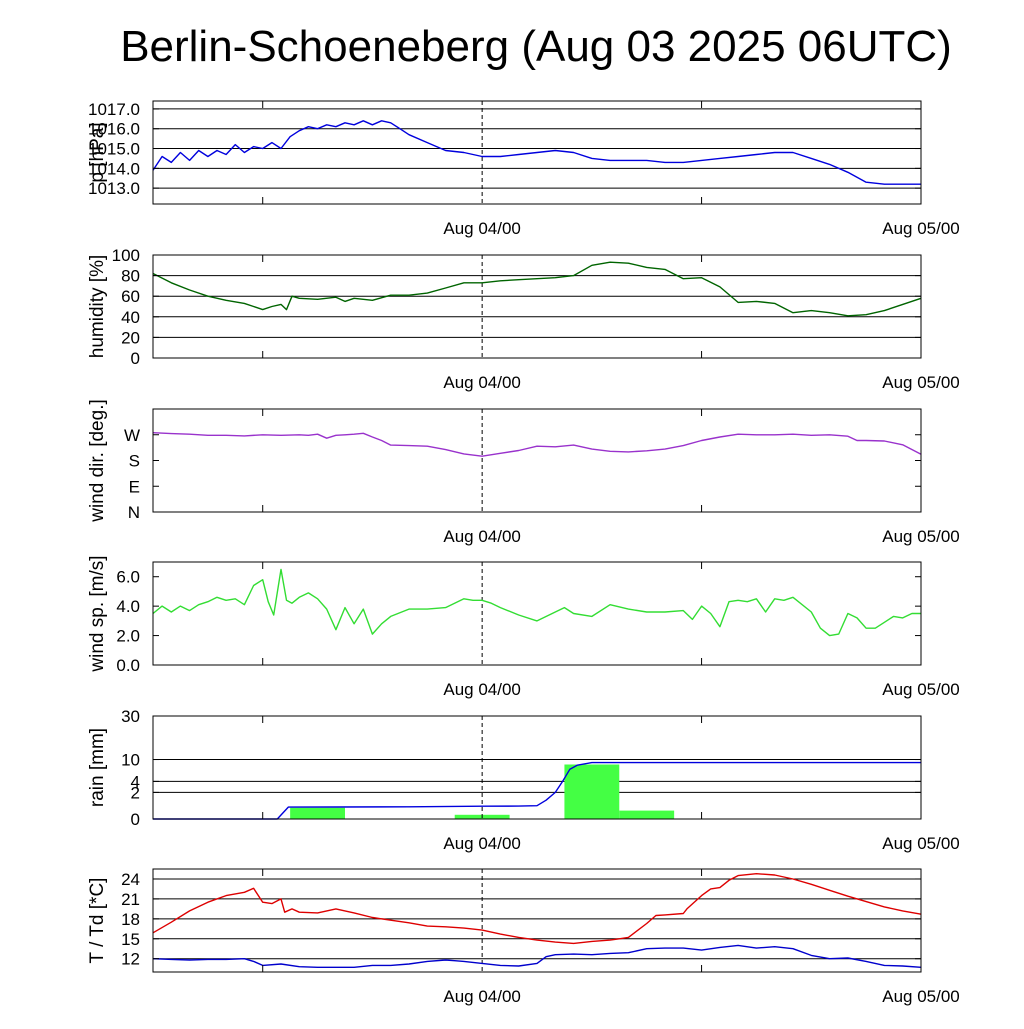  What do you see at coordinates (921, 689) in the screenshot?
I see `xtick-label-3-1: Aug 05/00` at bounding box center [921, 689].